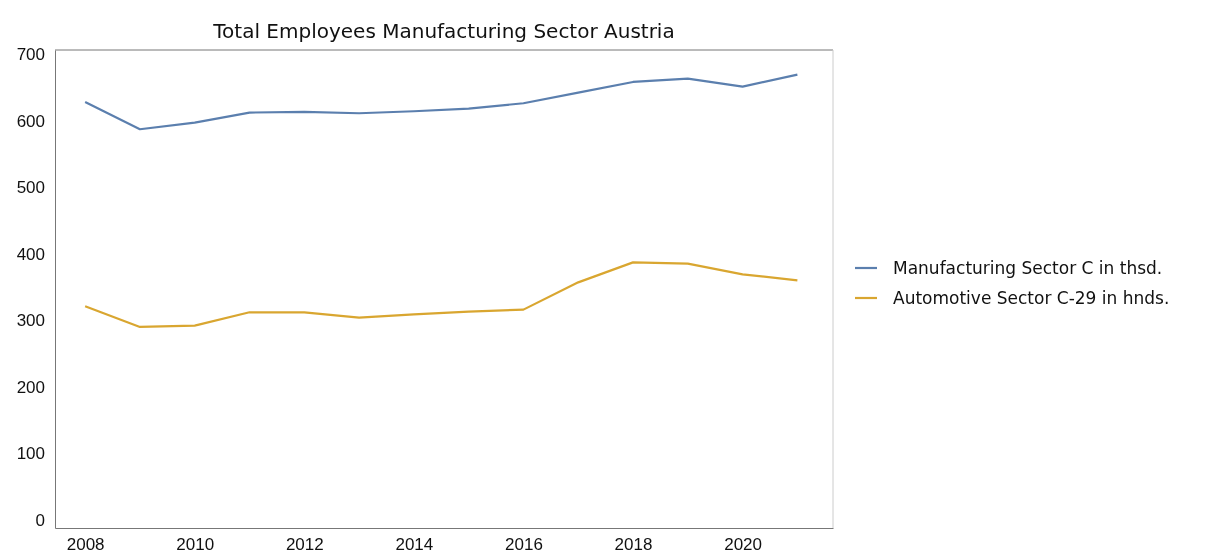 This screenshot has width=1216, height=557. Describe the element at coordinates (30, 254) in the screenshot. I see `y-tick-label: 400` at that location.